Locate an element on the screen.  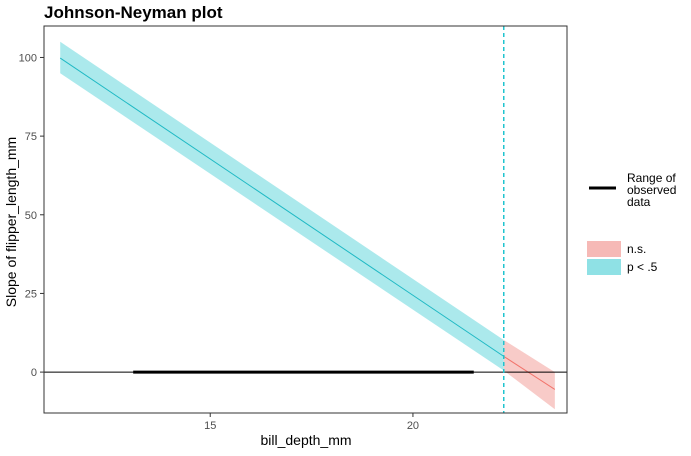
y-axis-title: Slope of flipper_length_mm is located at coordinates (11, 222).